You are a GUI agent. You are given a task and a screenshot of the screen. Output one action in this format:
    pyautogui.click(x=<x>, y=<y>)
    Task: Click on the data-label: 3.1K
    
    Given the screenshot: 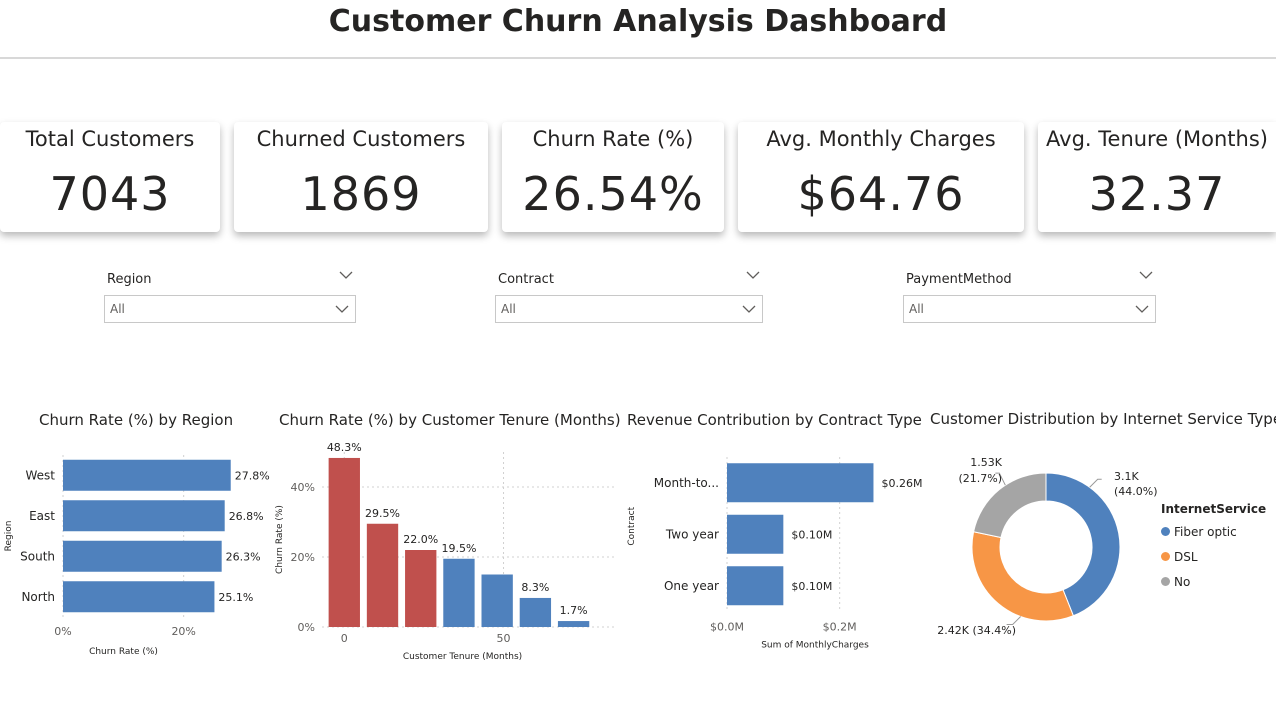 What is the action you would take?
    pyautogui.click(x=1126, y=476)
    